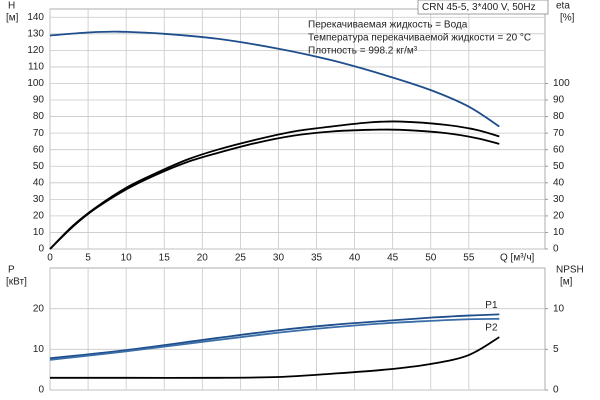 The width and height of the screenshot is (600, 400). What do you see at coordinates (36, 67) in the screenshot?
I see `y-tick-label: 110` at bounding box center [36, 67].